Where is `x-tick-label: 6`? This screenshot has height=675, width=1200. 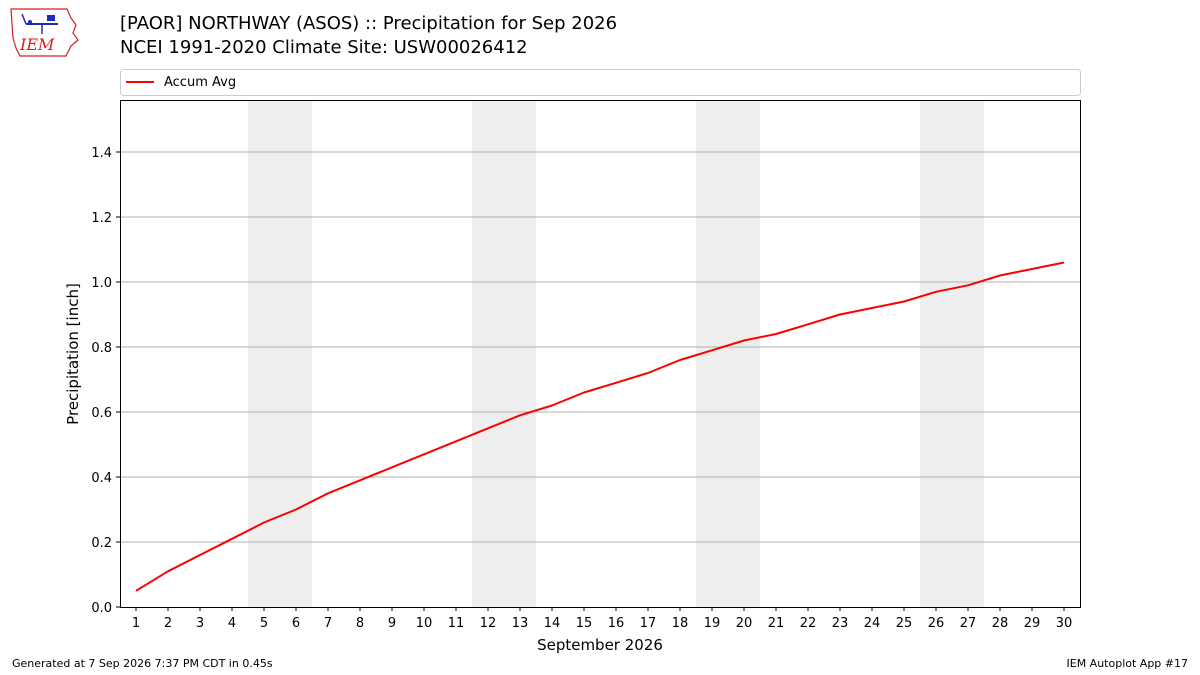 x-tick-label: 6 is located at coordinates (296, 623).